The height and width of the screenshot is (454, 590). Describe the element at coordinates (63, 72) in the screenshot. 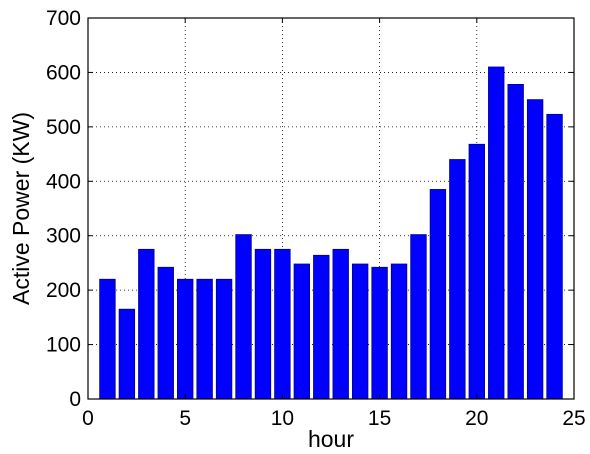

I see `y-tick-label: 600` at that location.